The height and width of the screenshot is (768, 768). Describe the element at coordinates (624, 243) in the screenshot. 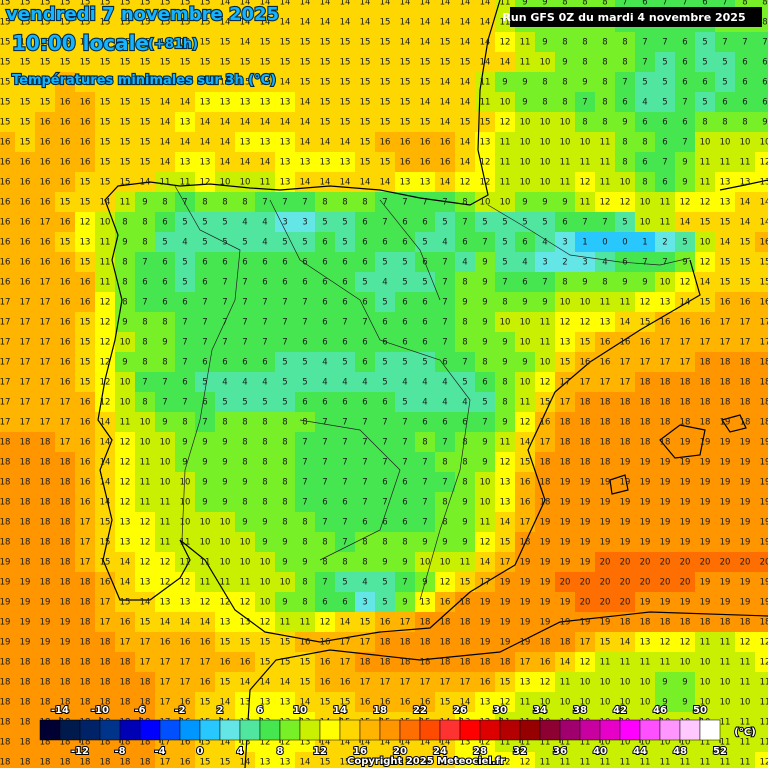

I see `temperature-value: 0` at that location.